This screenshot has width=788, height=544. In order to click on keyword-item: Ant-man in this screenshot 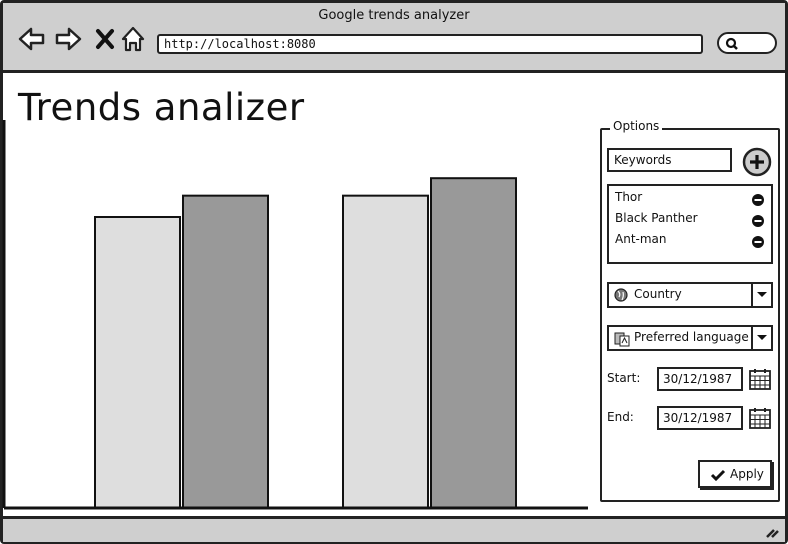, I will do `click(641, 239)`.